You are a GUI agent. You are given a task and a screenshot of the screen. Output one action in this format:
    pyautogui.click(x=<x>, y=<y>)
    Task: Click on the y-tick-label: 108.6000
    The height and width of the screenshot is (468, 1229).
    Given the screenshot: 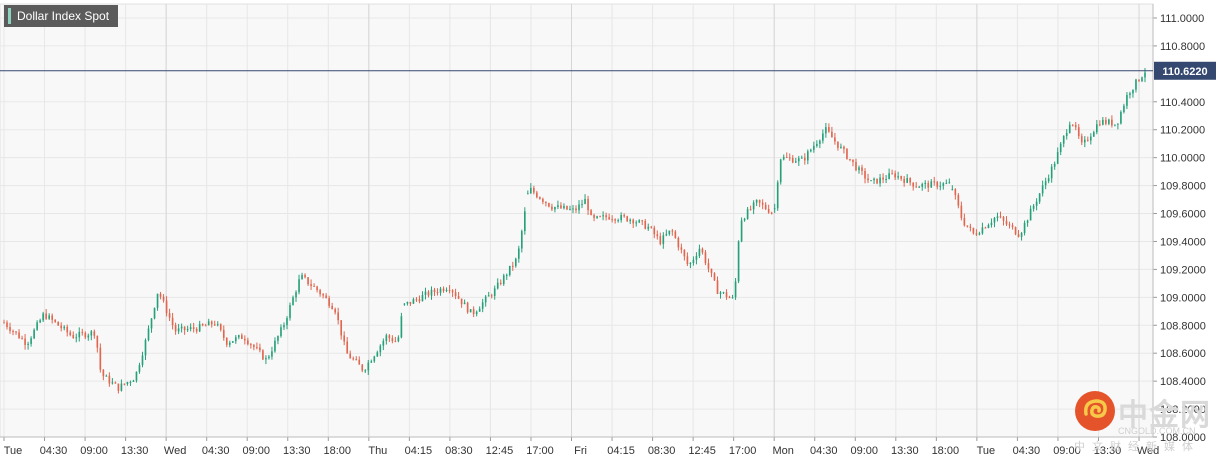 What is the action you would take?
    pyautogui.click(x=1183, y=354)
    